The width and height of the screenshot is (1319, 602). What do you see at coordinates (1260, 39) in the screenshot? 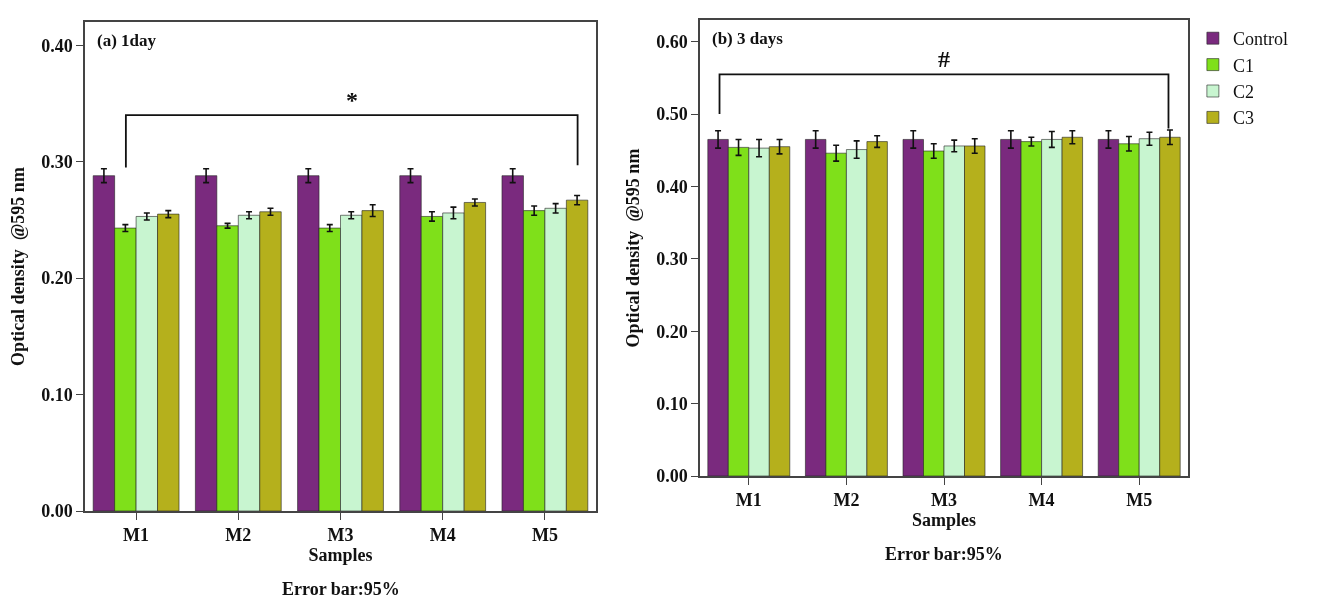
I see `legend-label: Control` at bounding box center [1260, 39].